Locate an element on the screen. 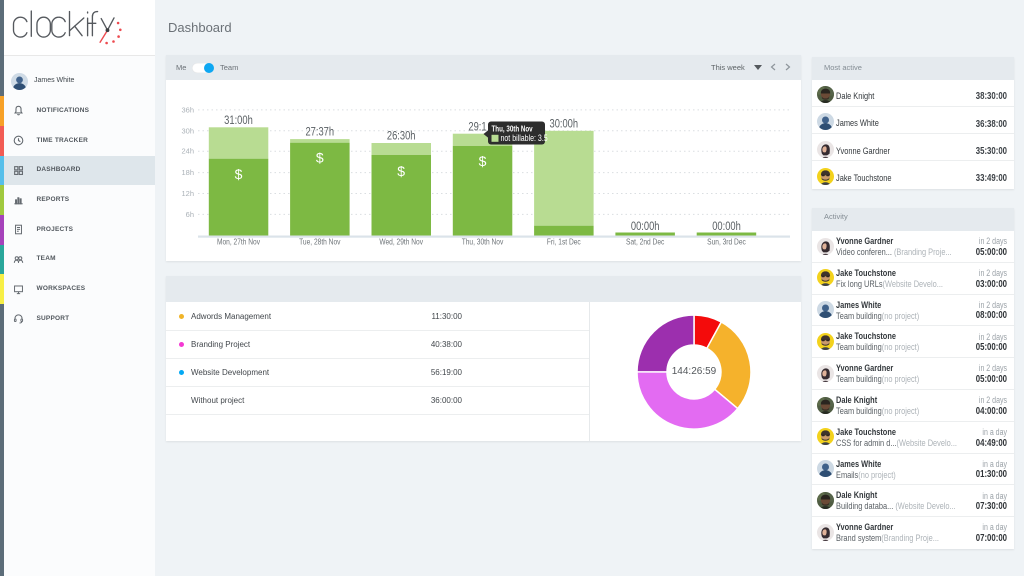 The width and height of the screenshot is (1024, 576). svg-text: Mon, 27th Nov is located at coordinates (238, 242).